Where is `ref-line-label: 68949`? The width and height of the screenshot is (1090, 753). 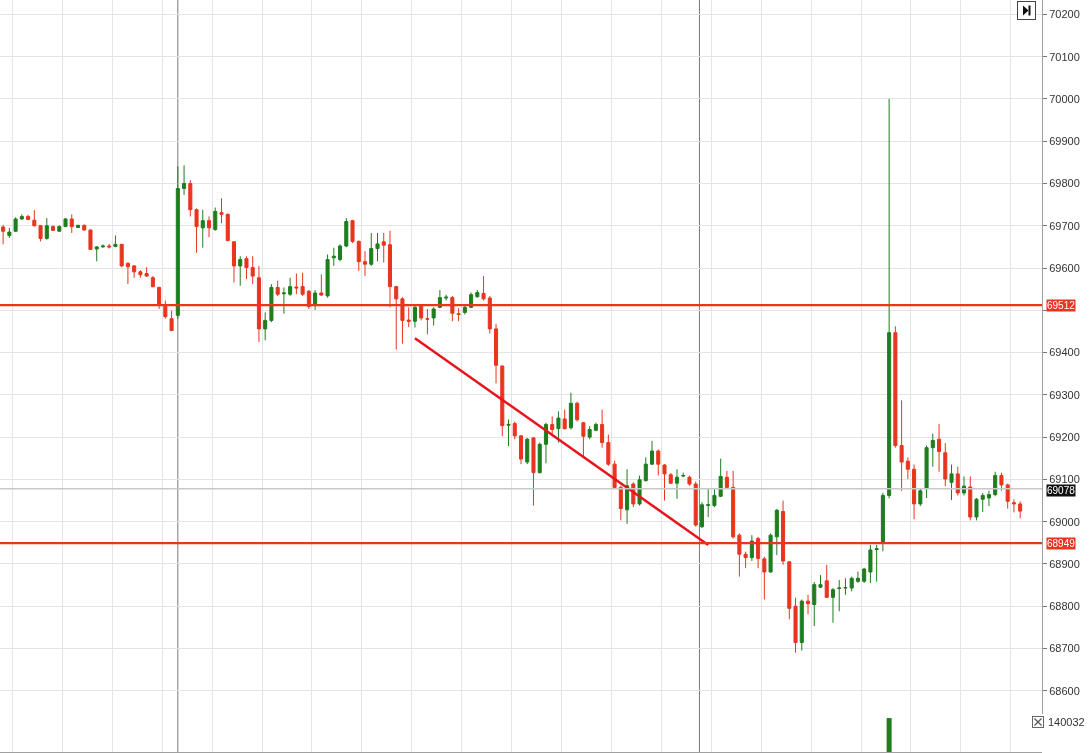
ref-line-label: 68949 is located at coordinates (1061, 543).